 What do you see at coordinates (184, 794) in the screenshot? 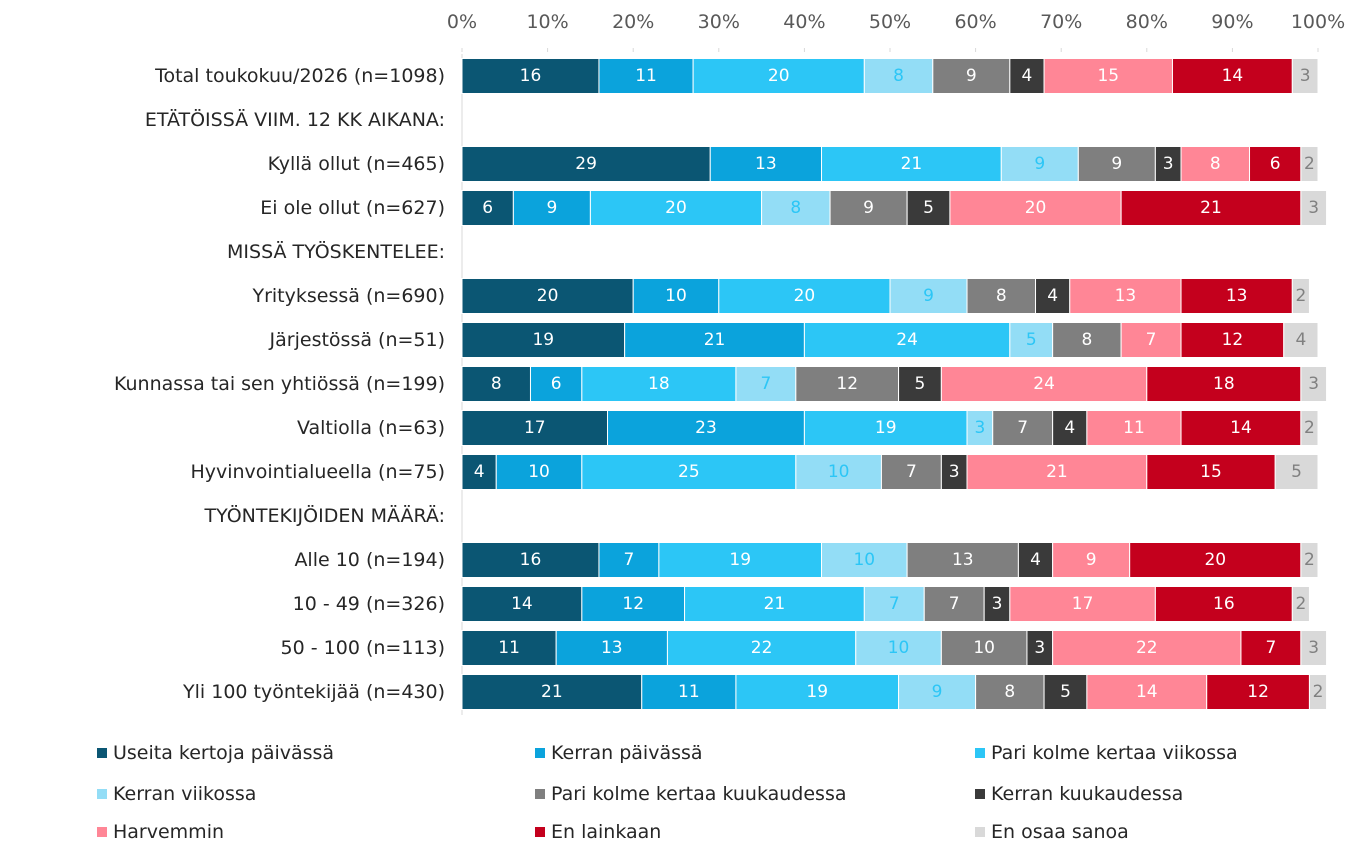
I see `legend-label: Kerran viikossa` at bounding box center [184, 794].